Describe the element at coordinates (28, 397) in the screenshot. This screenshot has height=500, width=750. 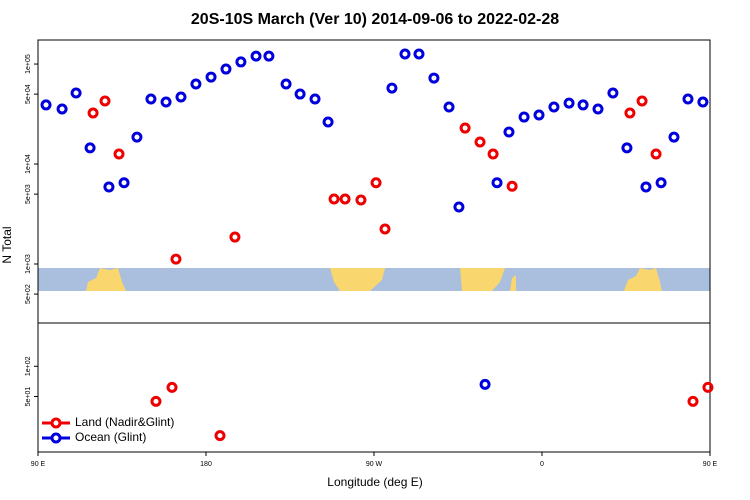
I see `y-tick-label: 5e+01` at that location.